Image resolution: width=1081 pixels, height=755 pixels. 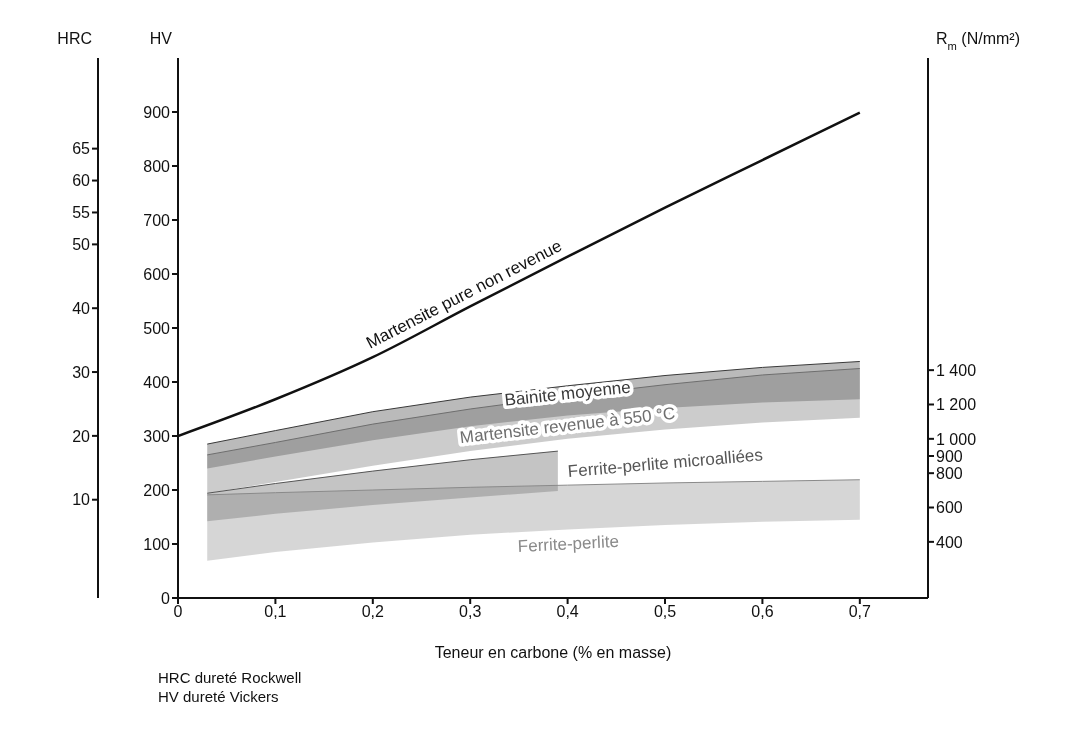 What do you see at coordinates (665, 463) in the screenshot?
I see `series-label: Ferrite-perlite microalliées` at bounding box center [665, 463].